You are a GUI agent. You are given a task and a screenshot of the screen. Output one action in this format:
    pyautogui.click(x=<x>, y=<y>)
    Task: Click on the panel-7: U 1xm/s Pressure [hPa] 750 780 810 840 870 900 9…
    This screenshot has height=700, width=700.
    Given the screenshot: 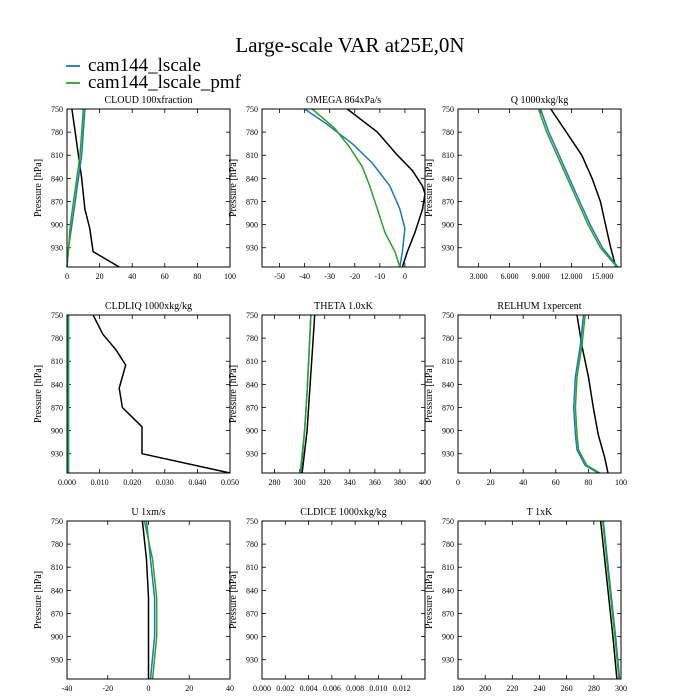 What is the action you would take?
    pyautogui.click(x=133, y=600)
    